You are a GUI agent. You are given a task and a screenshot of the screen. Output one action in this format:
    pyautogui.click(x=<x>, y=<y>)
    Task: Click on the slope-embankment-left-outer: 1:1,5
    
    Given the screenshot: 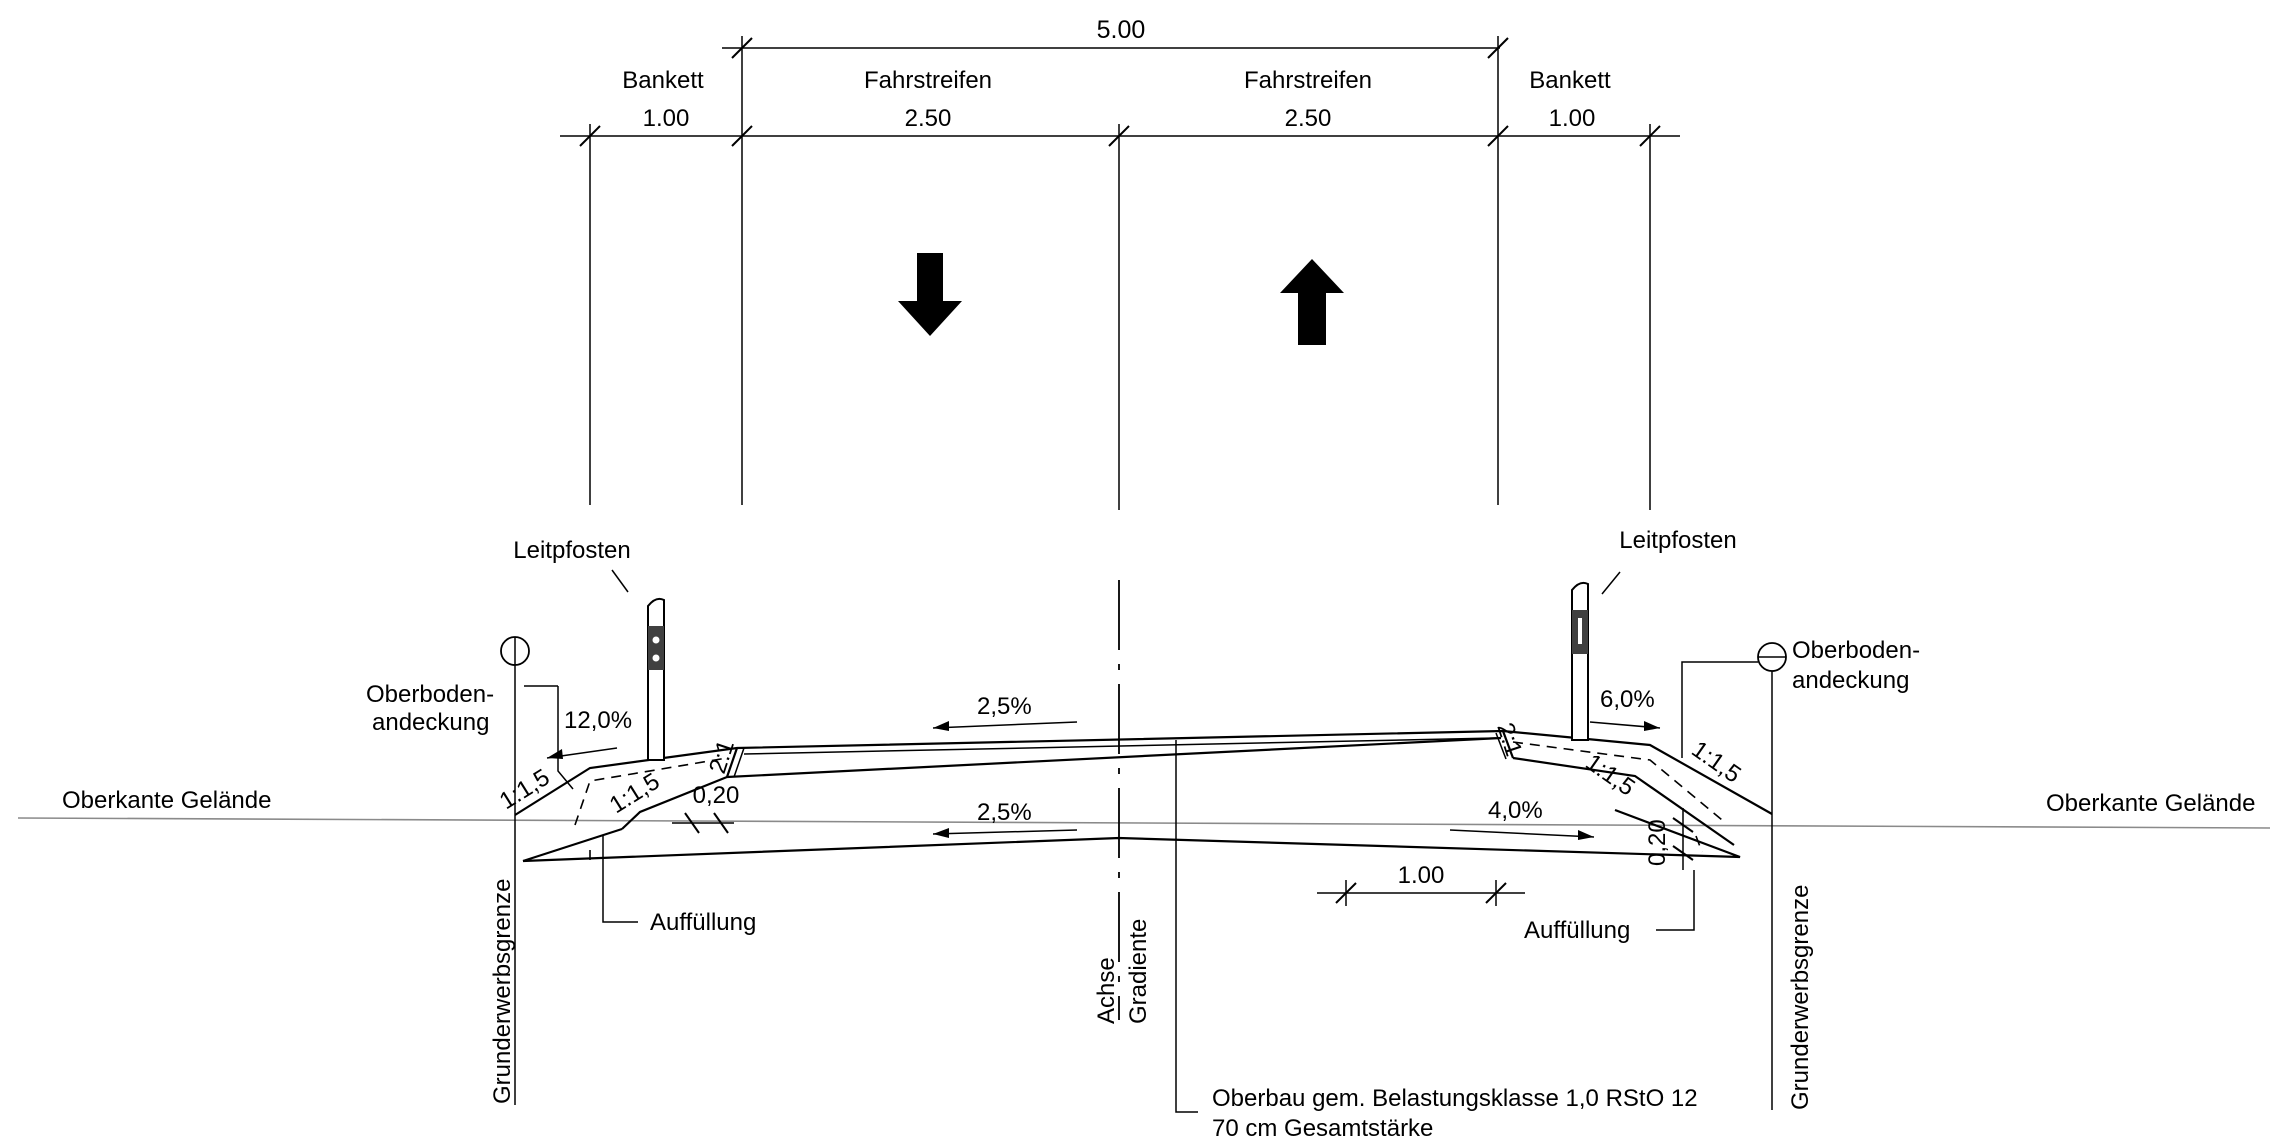 What is the action you would take?
    pyautogui.click(x=525, y=789)
    